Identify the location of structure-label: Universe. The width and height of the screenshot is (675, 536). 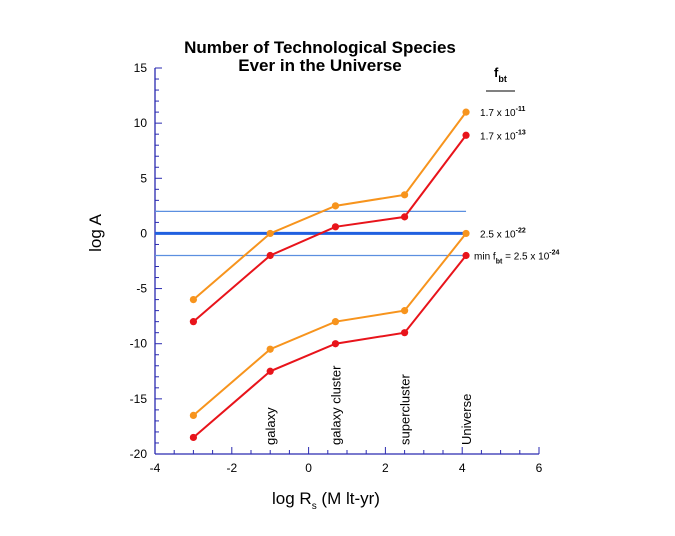
(466, 419).